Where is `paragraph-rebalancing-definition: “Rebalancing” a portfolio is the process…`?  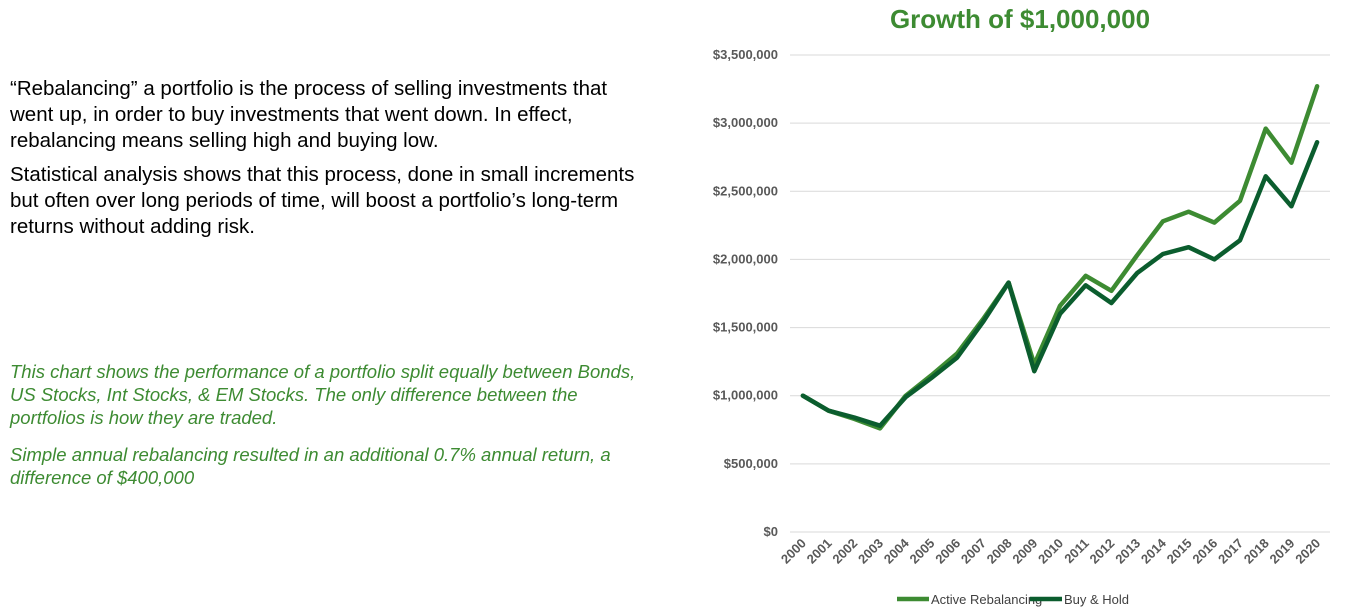
paragraph-rebalancing-definition: “Rebalancing” a portfolio is the process… is located at coordinates (309, 114).